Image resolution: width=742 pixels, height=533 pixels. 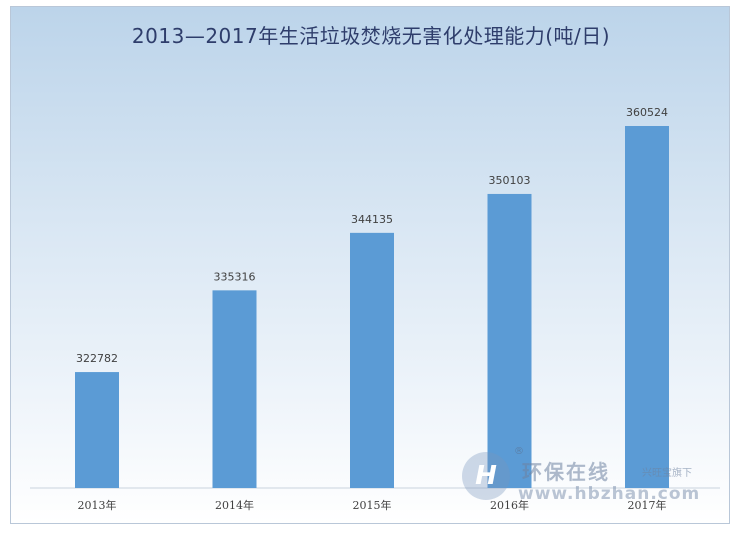 I want to click on bar-2015年, so click(x=372, y=360).